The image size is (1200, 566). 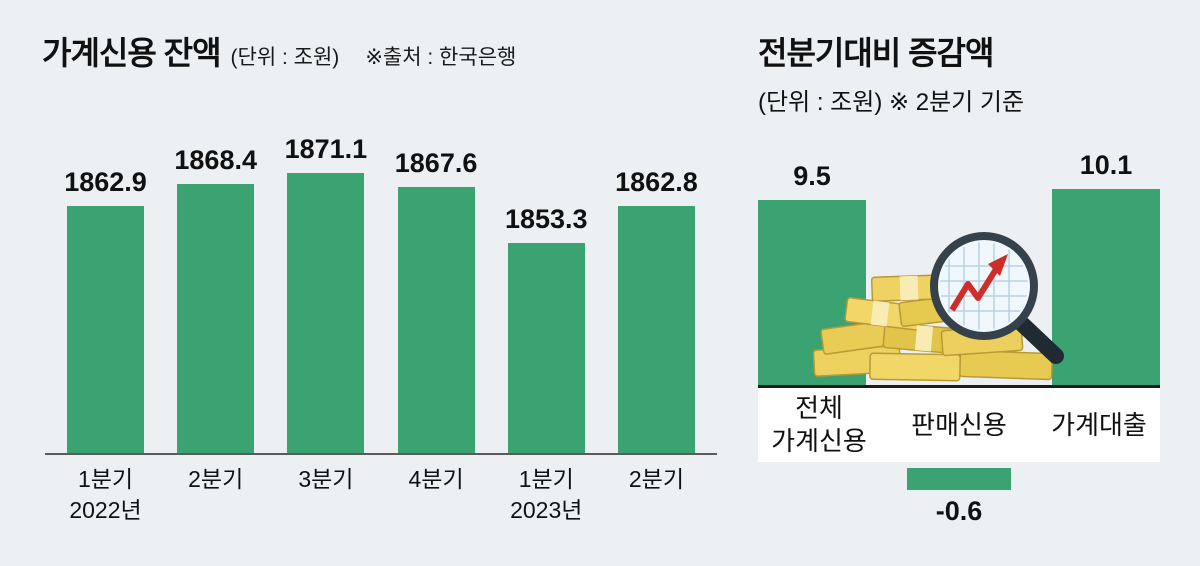 What do you see at coordinates (436, 495) in the screenshot?
I see `x-axis-label: 4분기` at bounding box center [436, 495].